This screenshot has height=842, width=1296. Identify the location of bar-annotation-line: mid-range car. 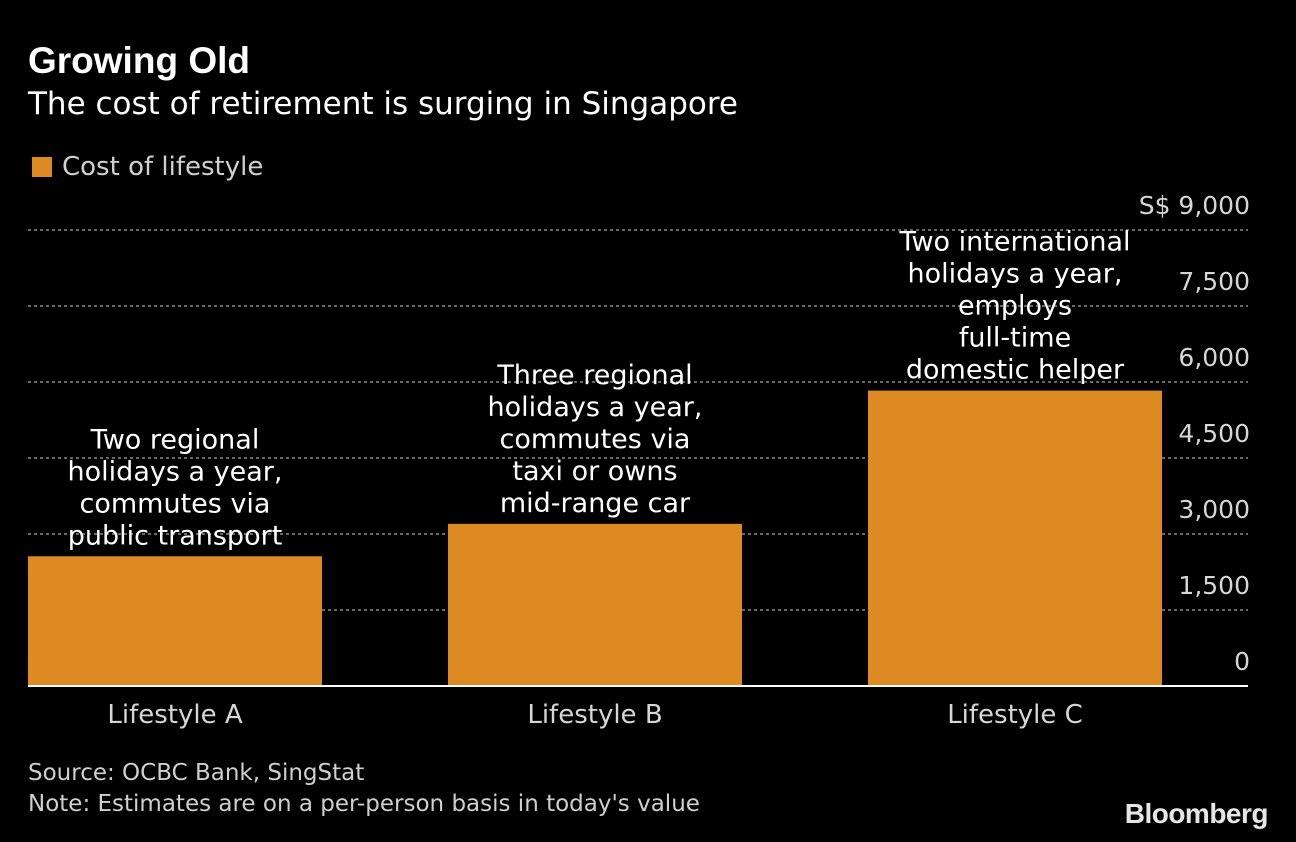
(595, 503).